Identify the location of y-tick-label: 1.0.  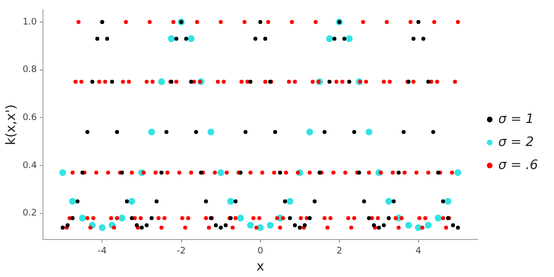
(30, 22).